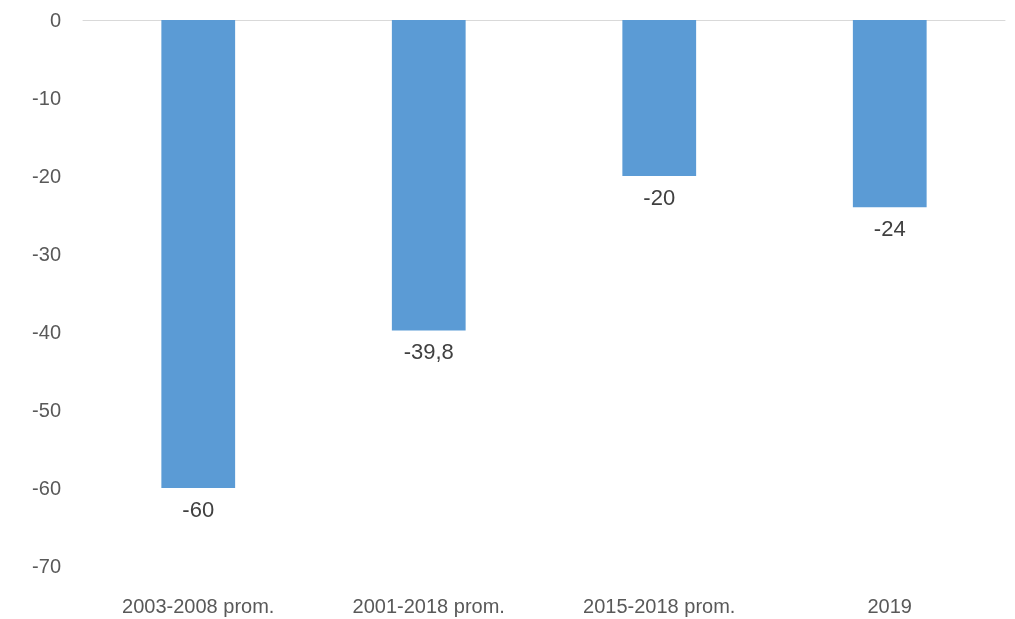 The width and height of the screenshot is (1015, 619). Describe the element at coordinates (46, 176) in the screenshot. I see `y-tick-label: -20` at that location.